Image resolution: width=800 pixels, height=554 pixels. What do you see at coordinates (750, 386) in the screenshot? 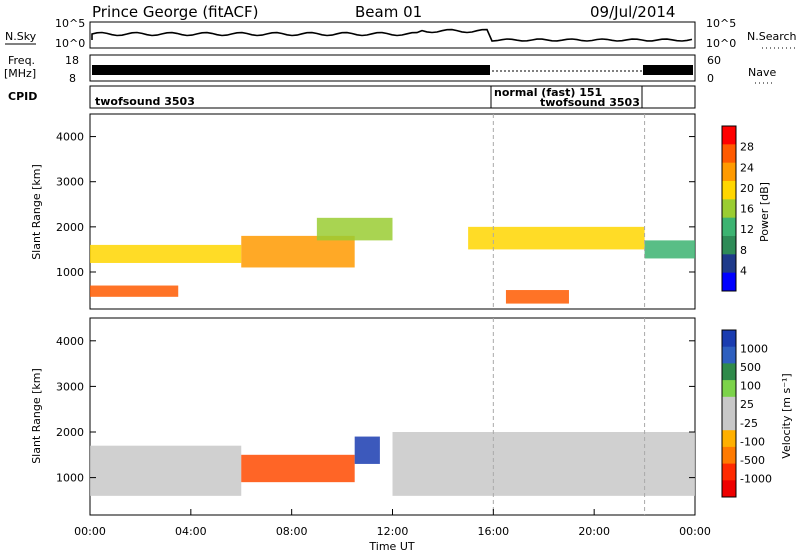
I see `cbar-tick-2: 100` at bounding box center [750, 386].